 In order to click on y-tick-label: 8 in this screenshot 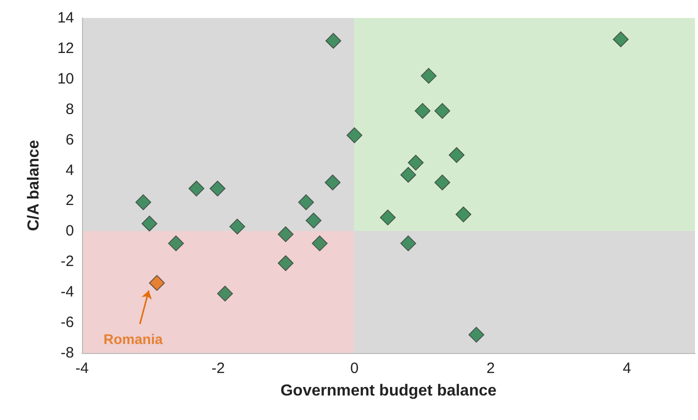, I will do `click(70, 109)`.